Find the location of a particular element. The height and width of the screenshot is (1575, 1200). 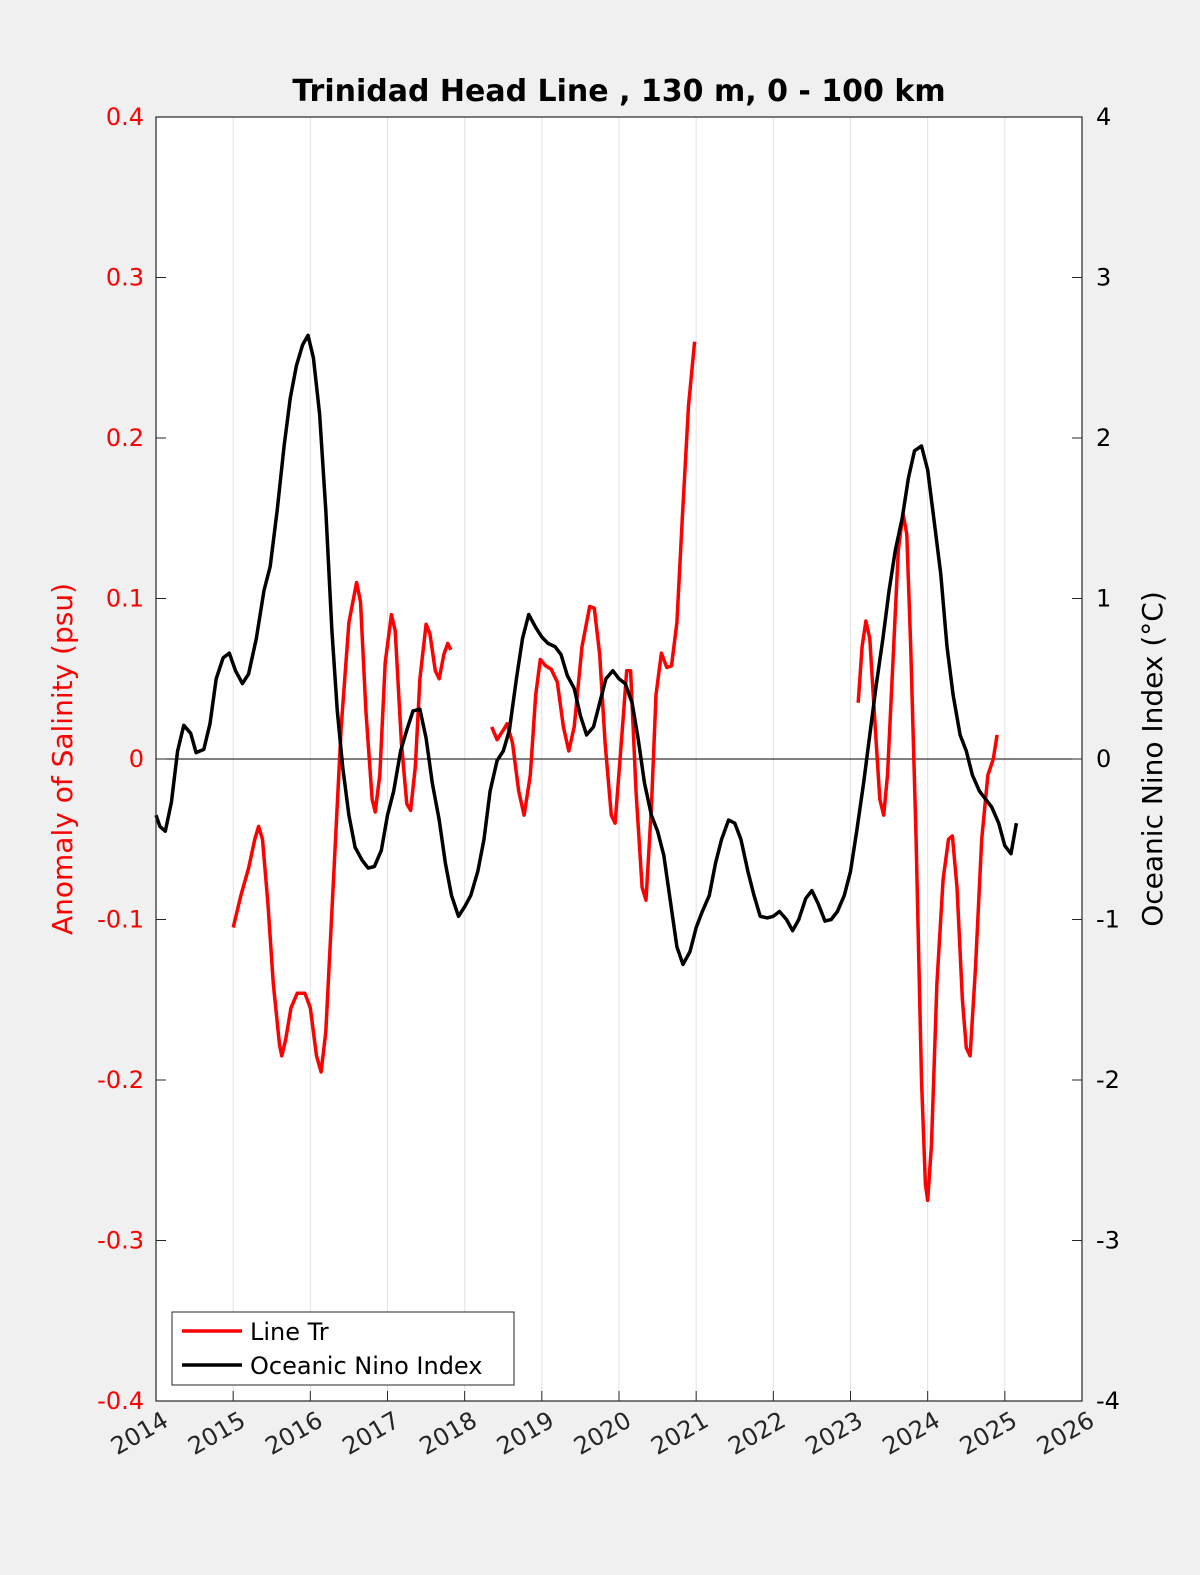

y-right-tick-label: -3 is located at coordinates (1108, 1241).